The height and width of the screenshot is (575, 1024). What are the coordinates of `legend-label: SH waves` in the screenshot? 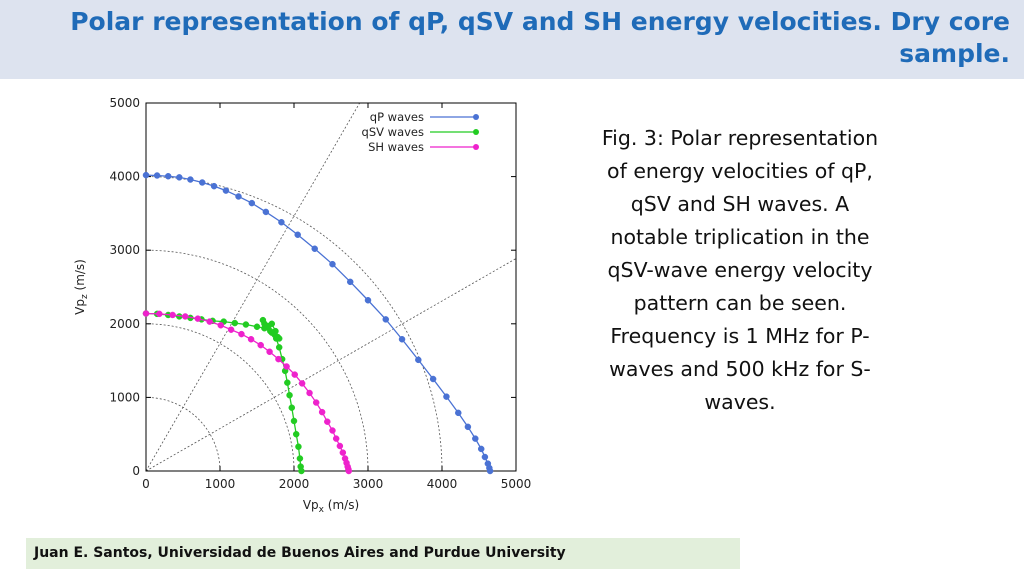 It's located at (396, 147).